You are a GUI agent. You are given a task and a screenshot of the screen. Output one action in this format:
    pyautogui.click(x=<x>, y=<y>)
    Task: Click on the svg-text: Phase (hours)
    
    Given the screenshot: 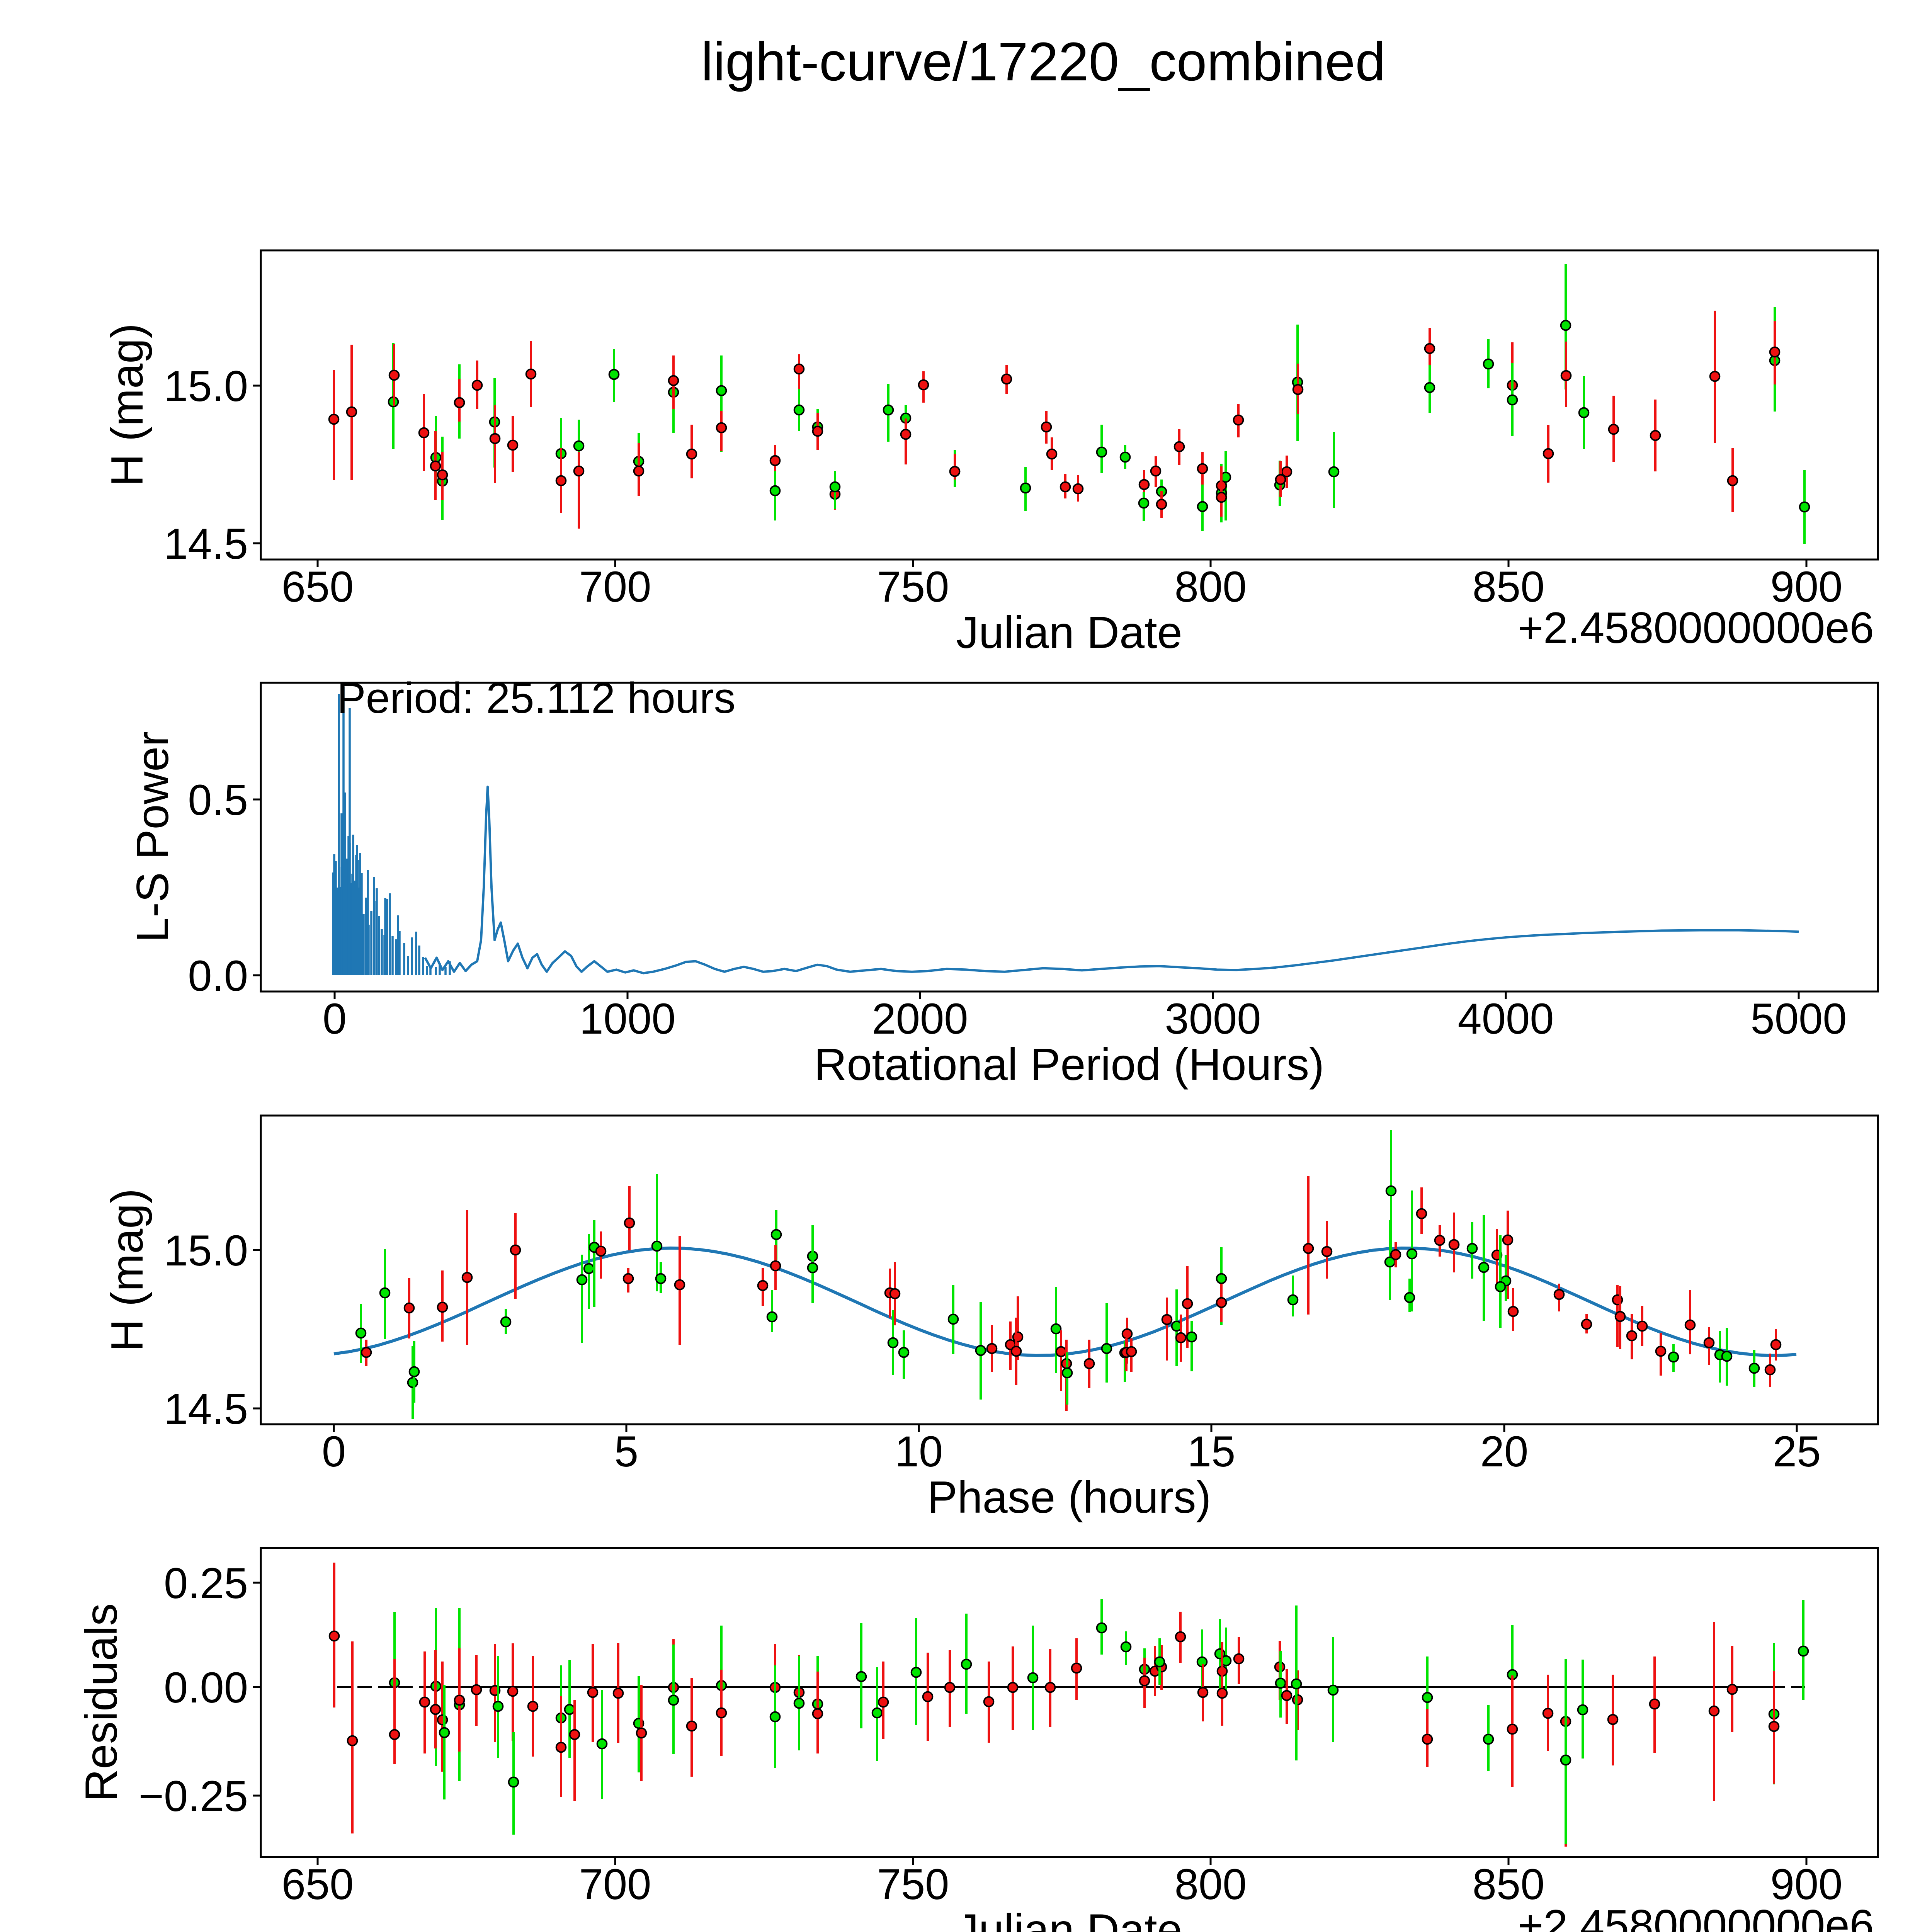 What is the action you would take?
    pyautogui.click(x=1069, y=1497)
    